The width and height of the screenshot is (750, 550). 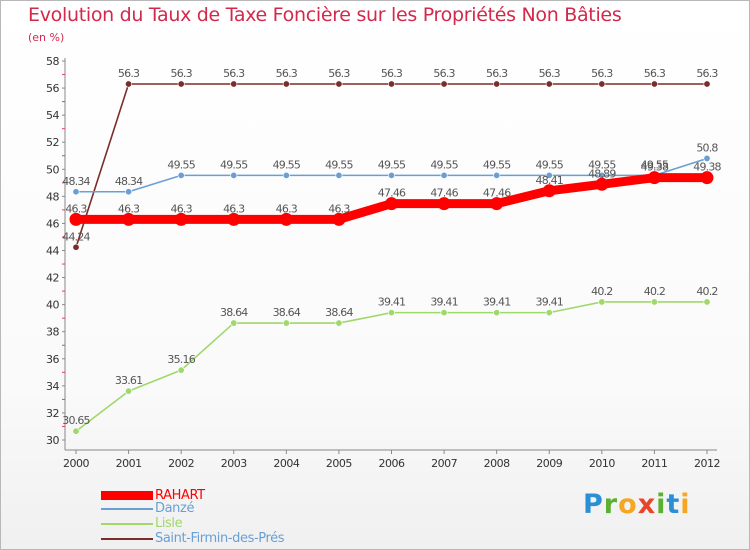 I want to click on logo-letter: x, so click(x=647, y=504).